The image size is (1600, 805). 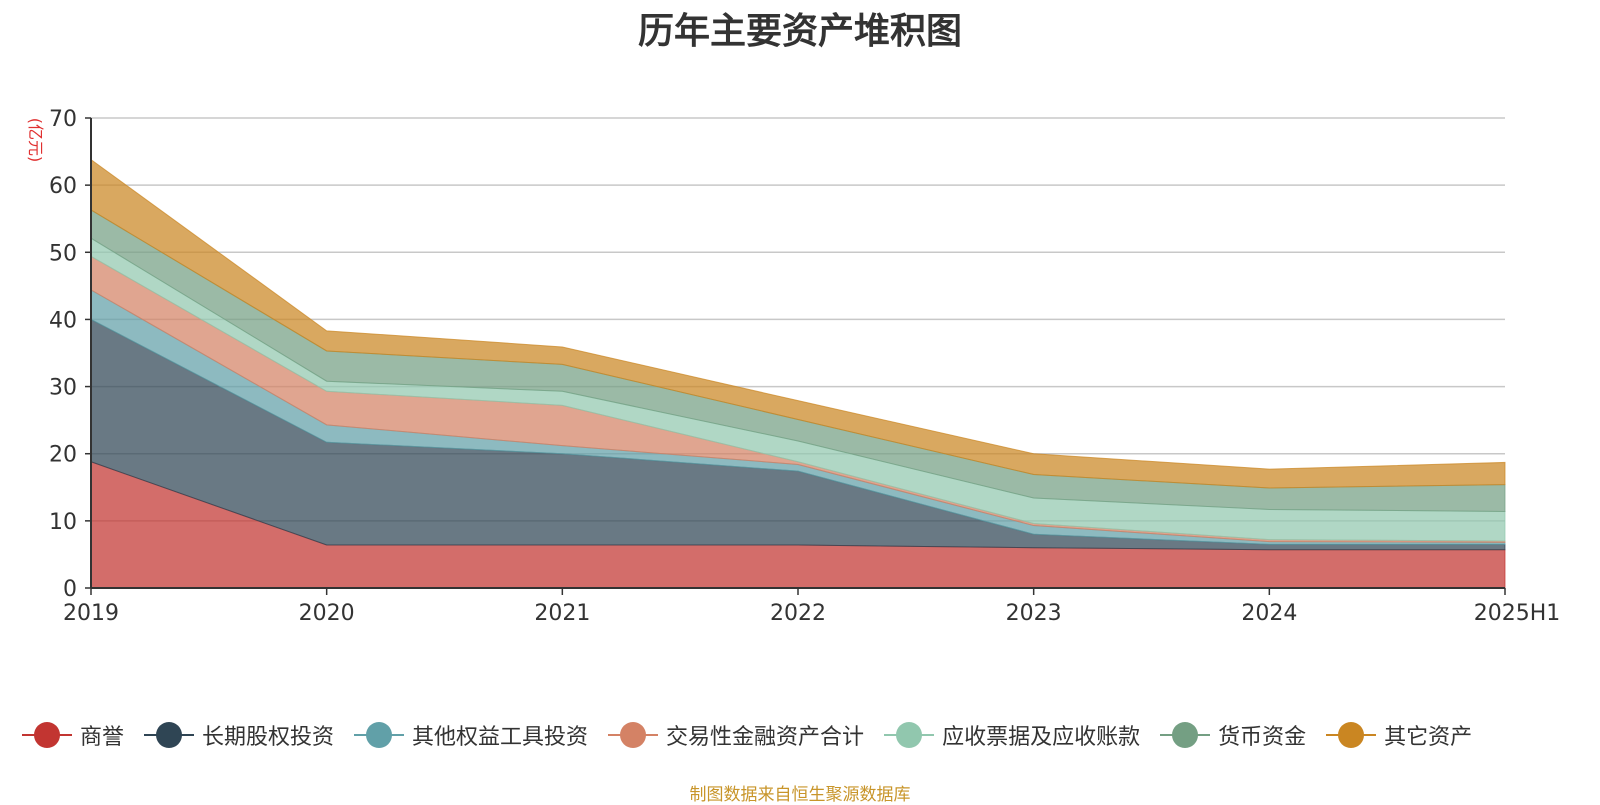 What do you see at coordinates (500, 737) in the screenshot?
I see `legend-label: 其他权益工具投资` at bounding box center [500, 737].